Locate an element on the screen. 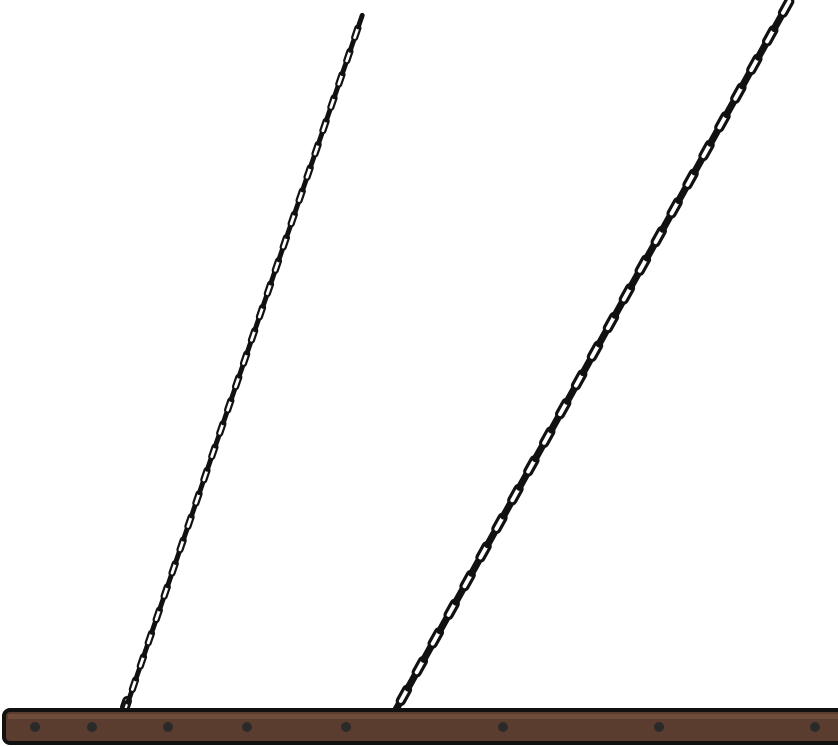 This screenshot has width=838, height=747. wooden-beam is located at coordinates (420, 726).